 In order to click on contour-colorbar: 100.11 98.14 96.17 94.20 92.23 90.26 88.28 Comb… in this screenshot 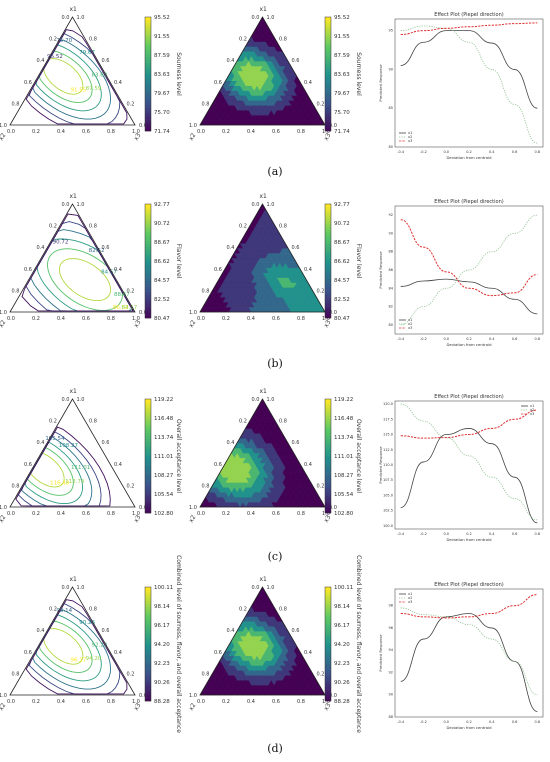, I will do `click(163, 644)`.